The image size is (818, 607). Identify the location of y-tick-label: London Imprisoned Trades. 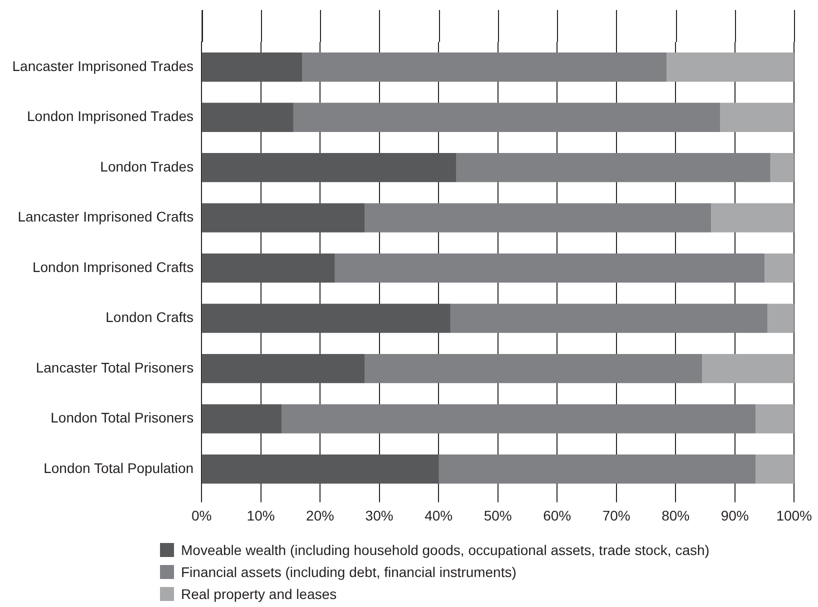
(110, 116).